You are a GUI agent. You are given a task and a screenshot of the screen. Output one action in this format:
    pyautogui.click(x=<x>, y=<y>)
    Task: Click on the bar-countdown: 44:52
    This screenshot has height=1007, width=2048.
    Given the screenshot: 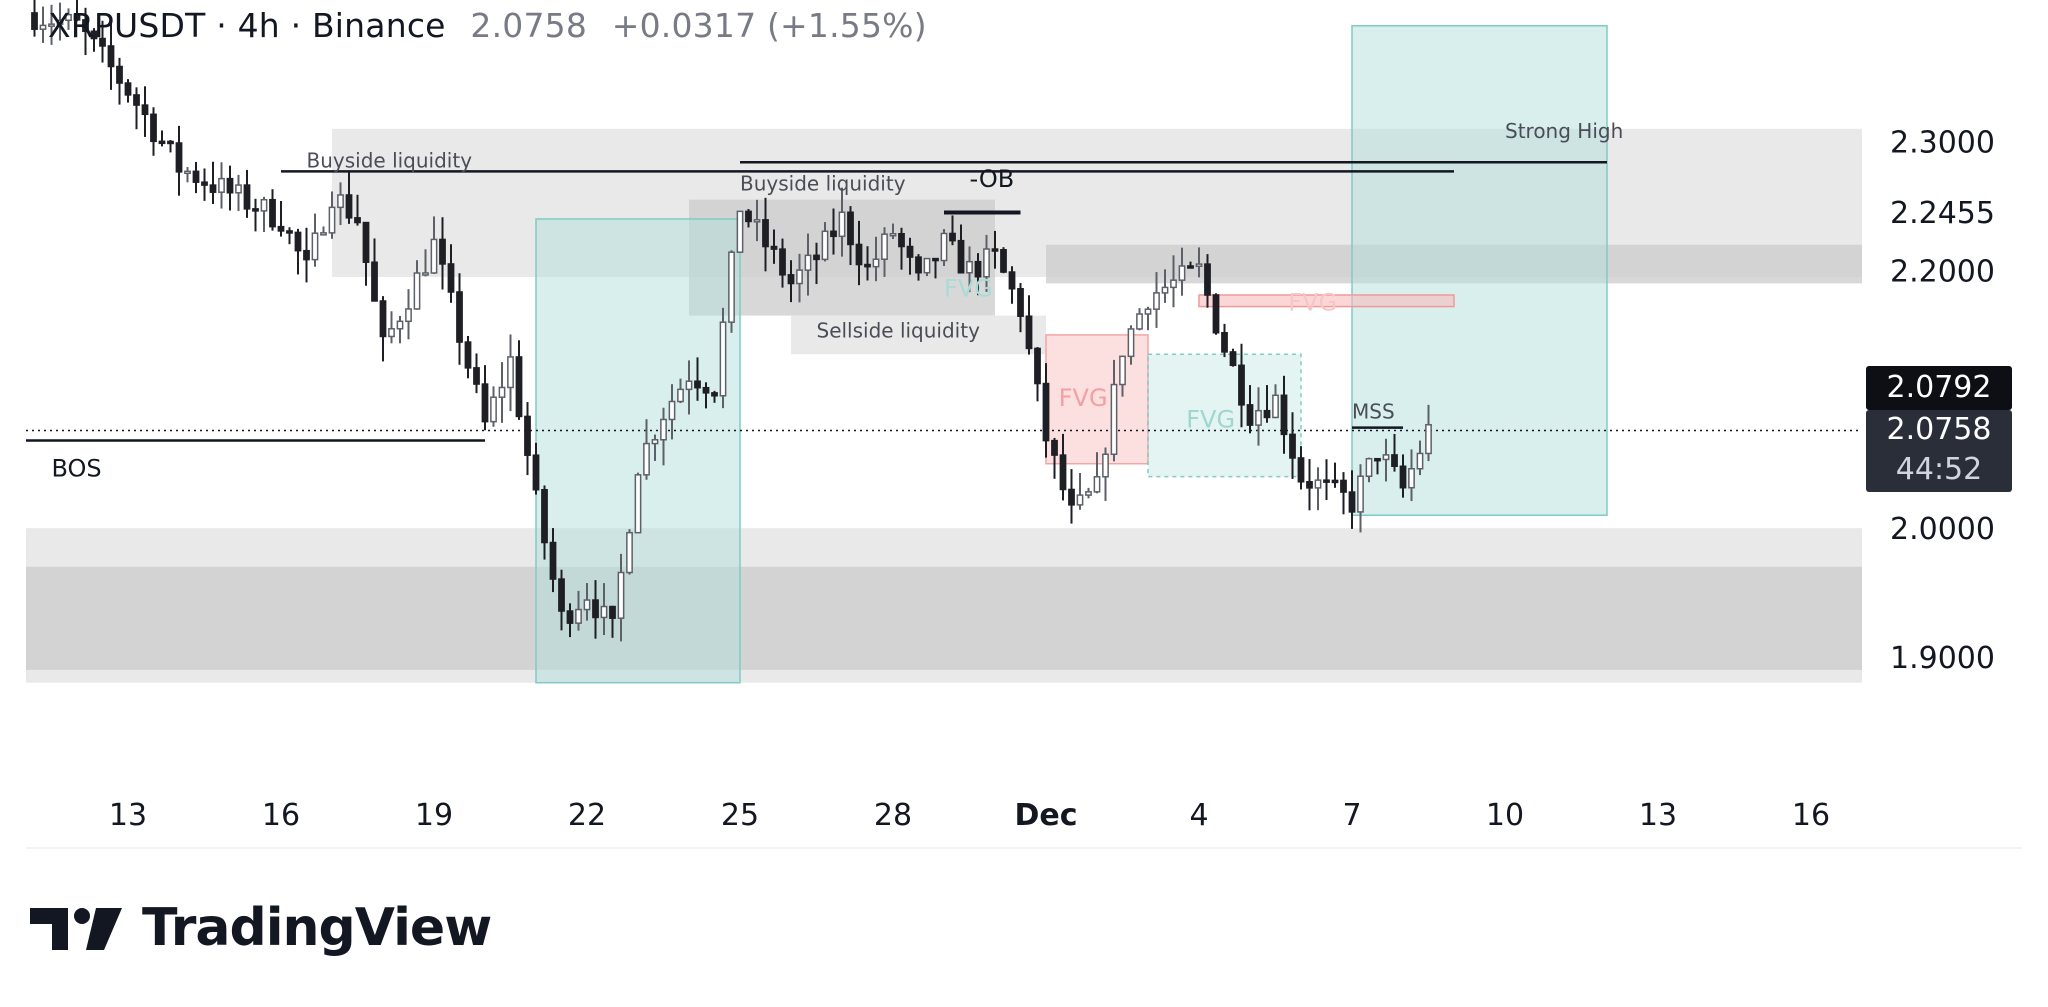 What is the action you would take?
    pyautogui.click(x=1939, y=469)
    